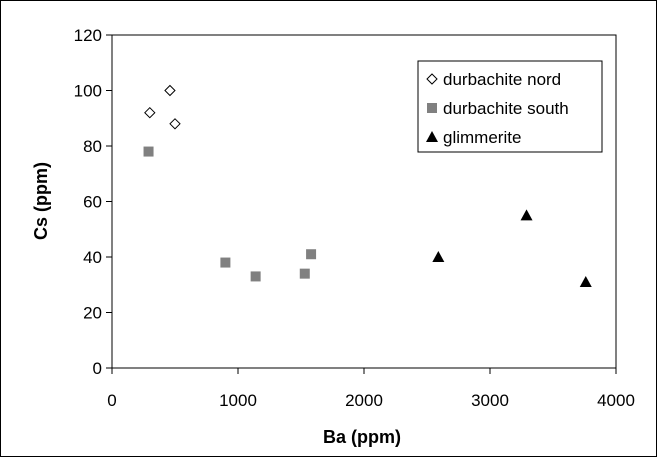 The width and height of the screenshot is (657, 461). Describe the element at coordinates (362, 437) in the screenshot. I see `x-axis-title: Ba (ppm)` at that location.